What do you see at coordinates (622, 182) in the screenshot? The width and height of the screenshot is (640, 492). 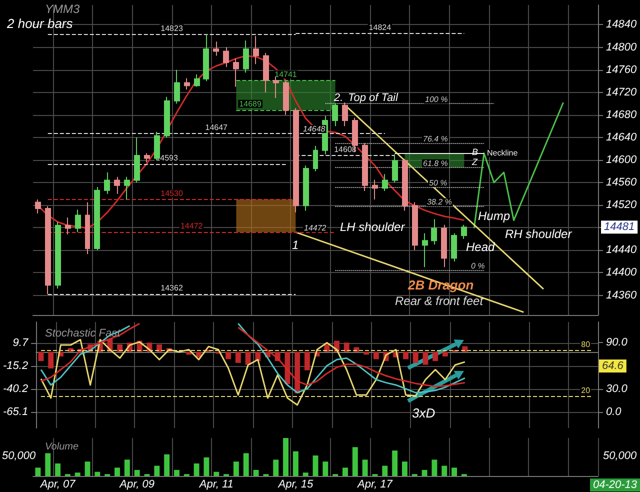 I see `y-tick-label: 14560` at bounding box center [622, 182].